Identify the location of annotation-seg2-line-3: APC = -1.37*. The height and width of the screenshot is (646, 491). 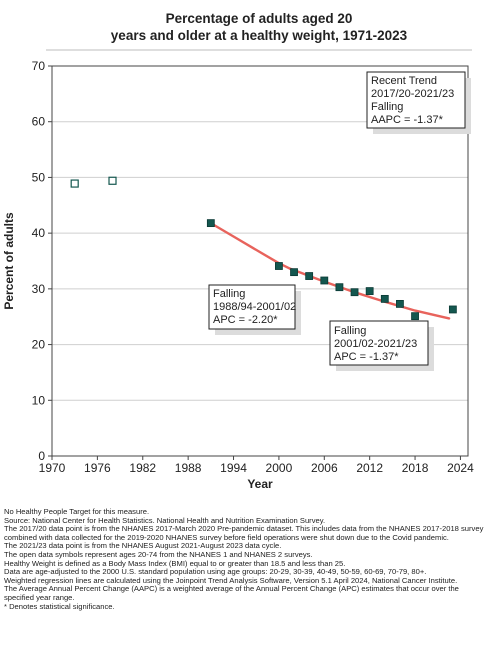
(366, 357).